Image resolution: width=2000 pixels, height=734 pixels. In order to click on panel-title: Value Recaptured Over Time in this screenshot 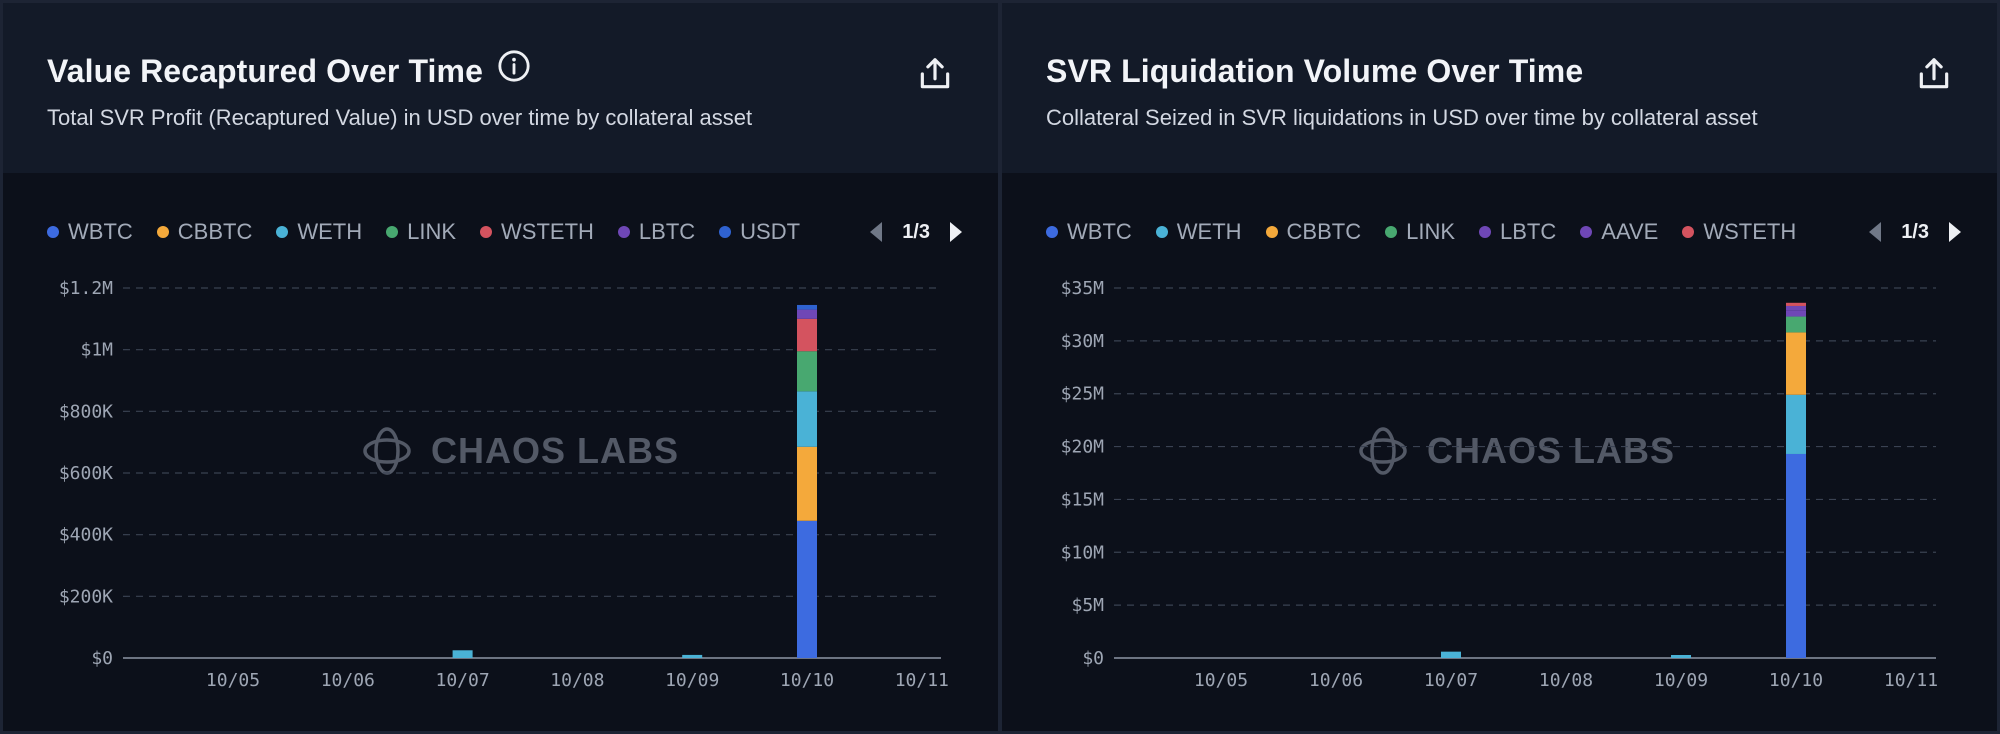, I will do `click(265, 71)`.